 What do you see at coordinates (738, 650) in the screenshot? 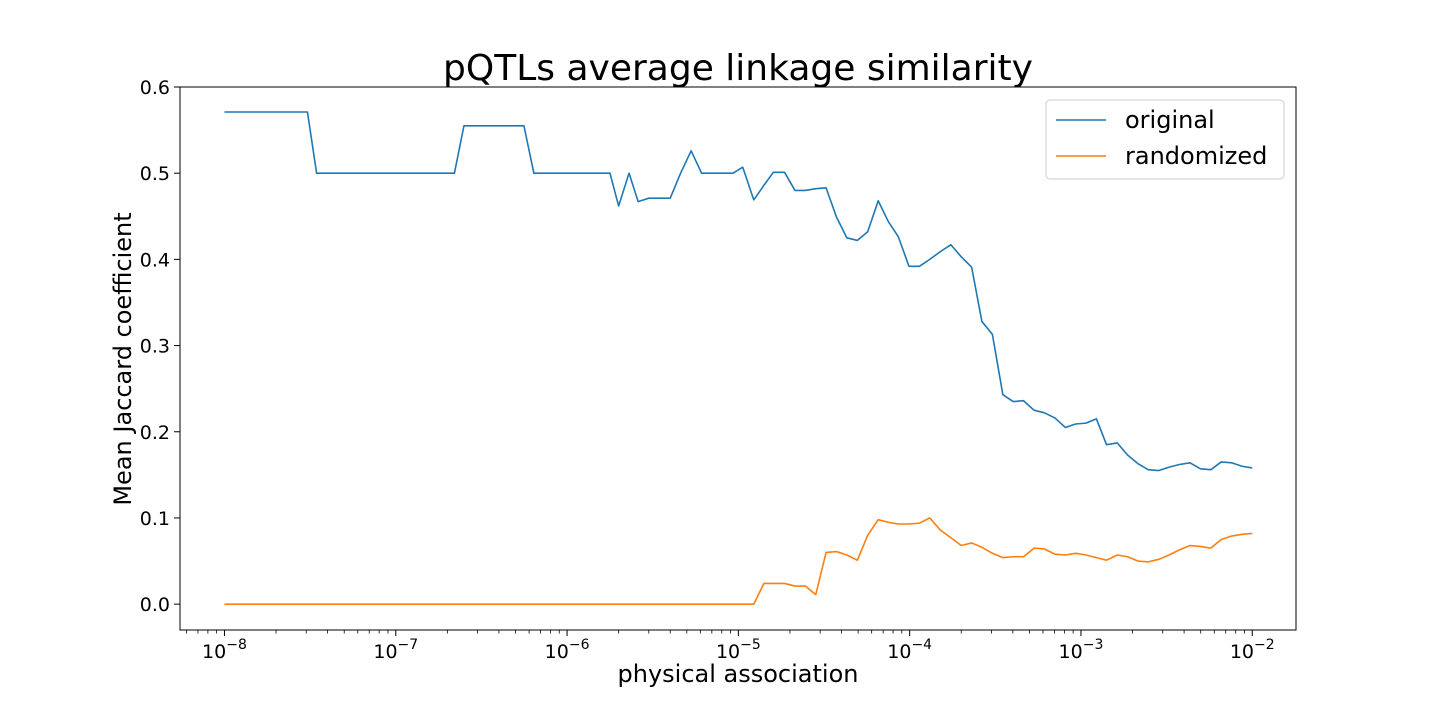
I see `x-tick-label: 10⁻⁵` at bounding box center [738, 650].